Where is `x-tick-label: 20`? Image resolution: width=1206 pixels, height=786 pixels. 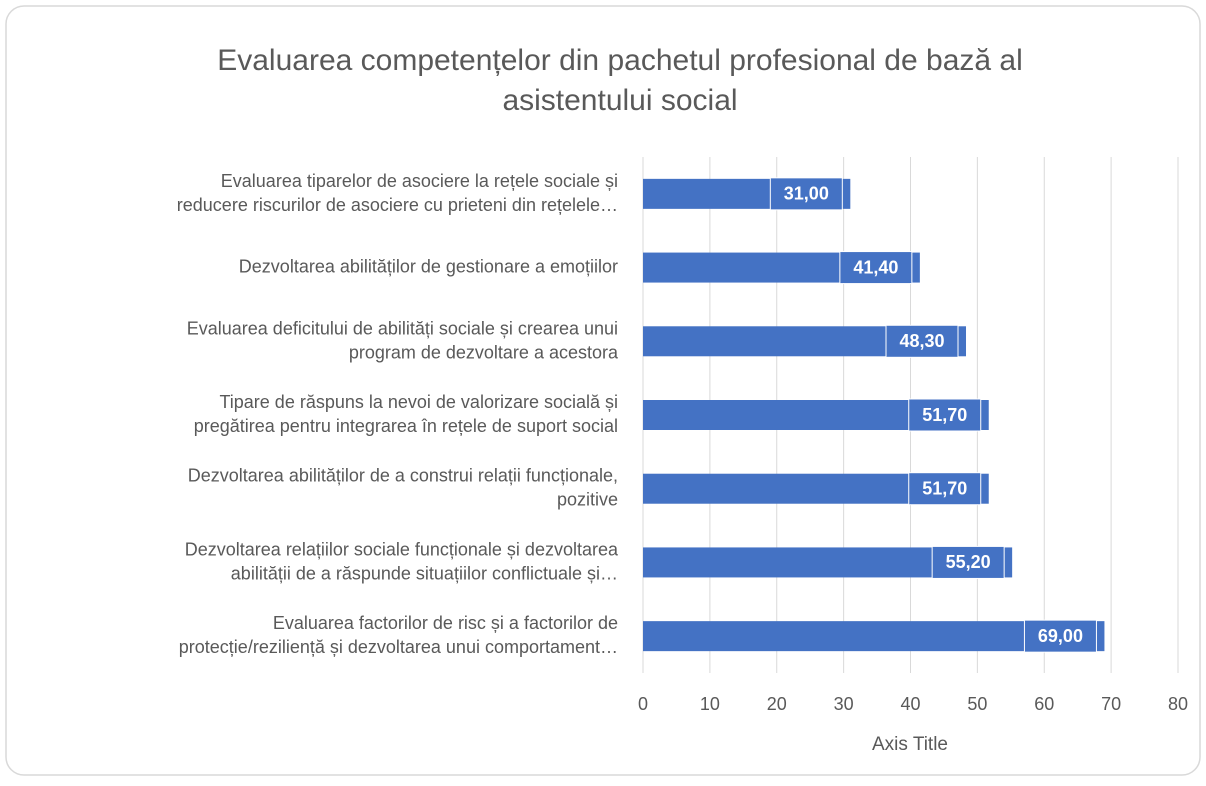 x-tick-label: 20 is located at coordinates (777, 704).